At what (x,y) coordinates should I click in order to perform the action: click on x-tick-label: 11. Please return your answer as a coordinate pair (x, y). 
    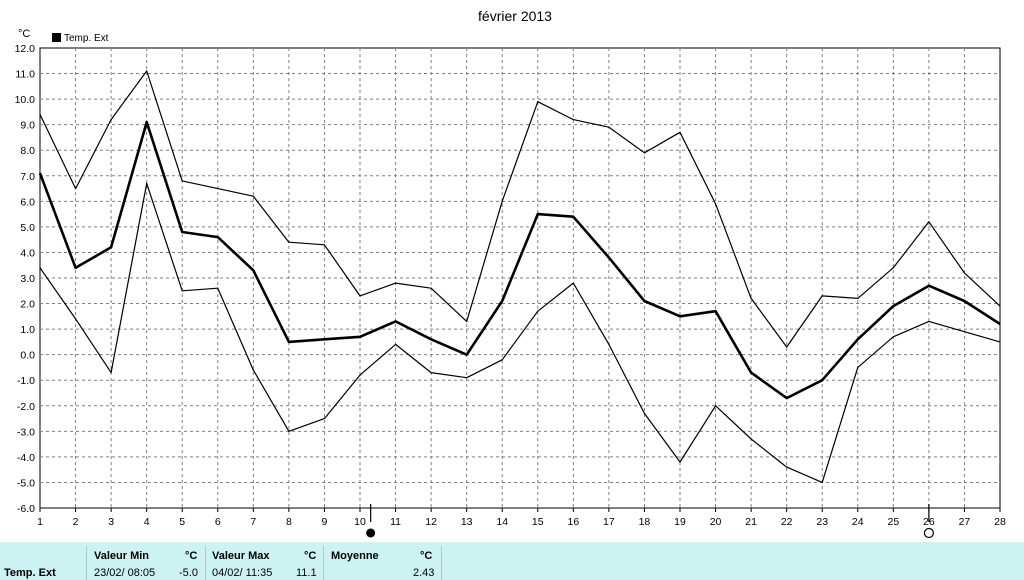
    Looking at the image, I should click on (395, 522).